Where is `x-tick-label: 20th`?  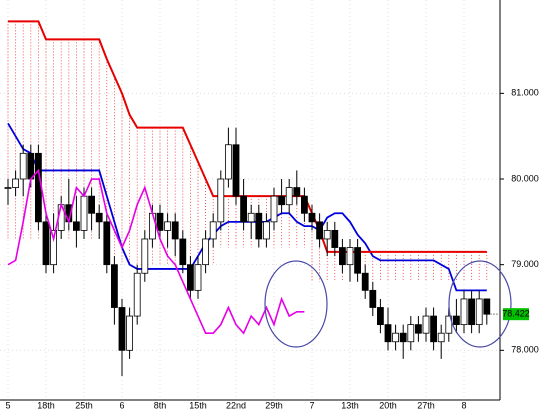
x-tick-label: 20th is located at coordinates (388, 405).